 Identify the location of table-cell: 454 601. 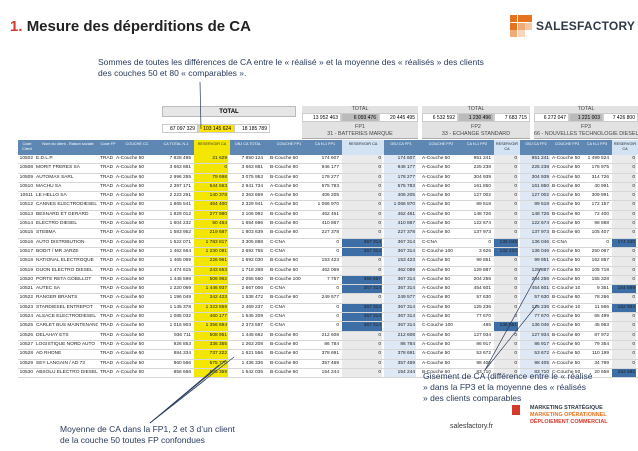
(535, 289).